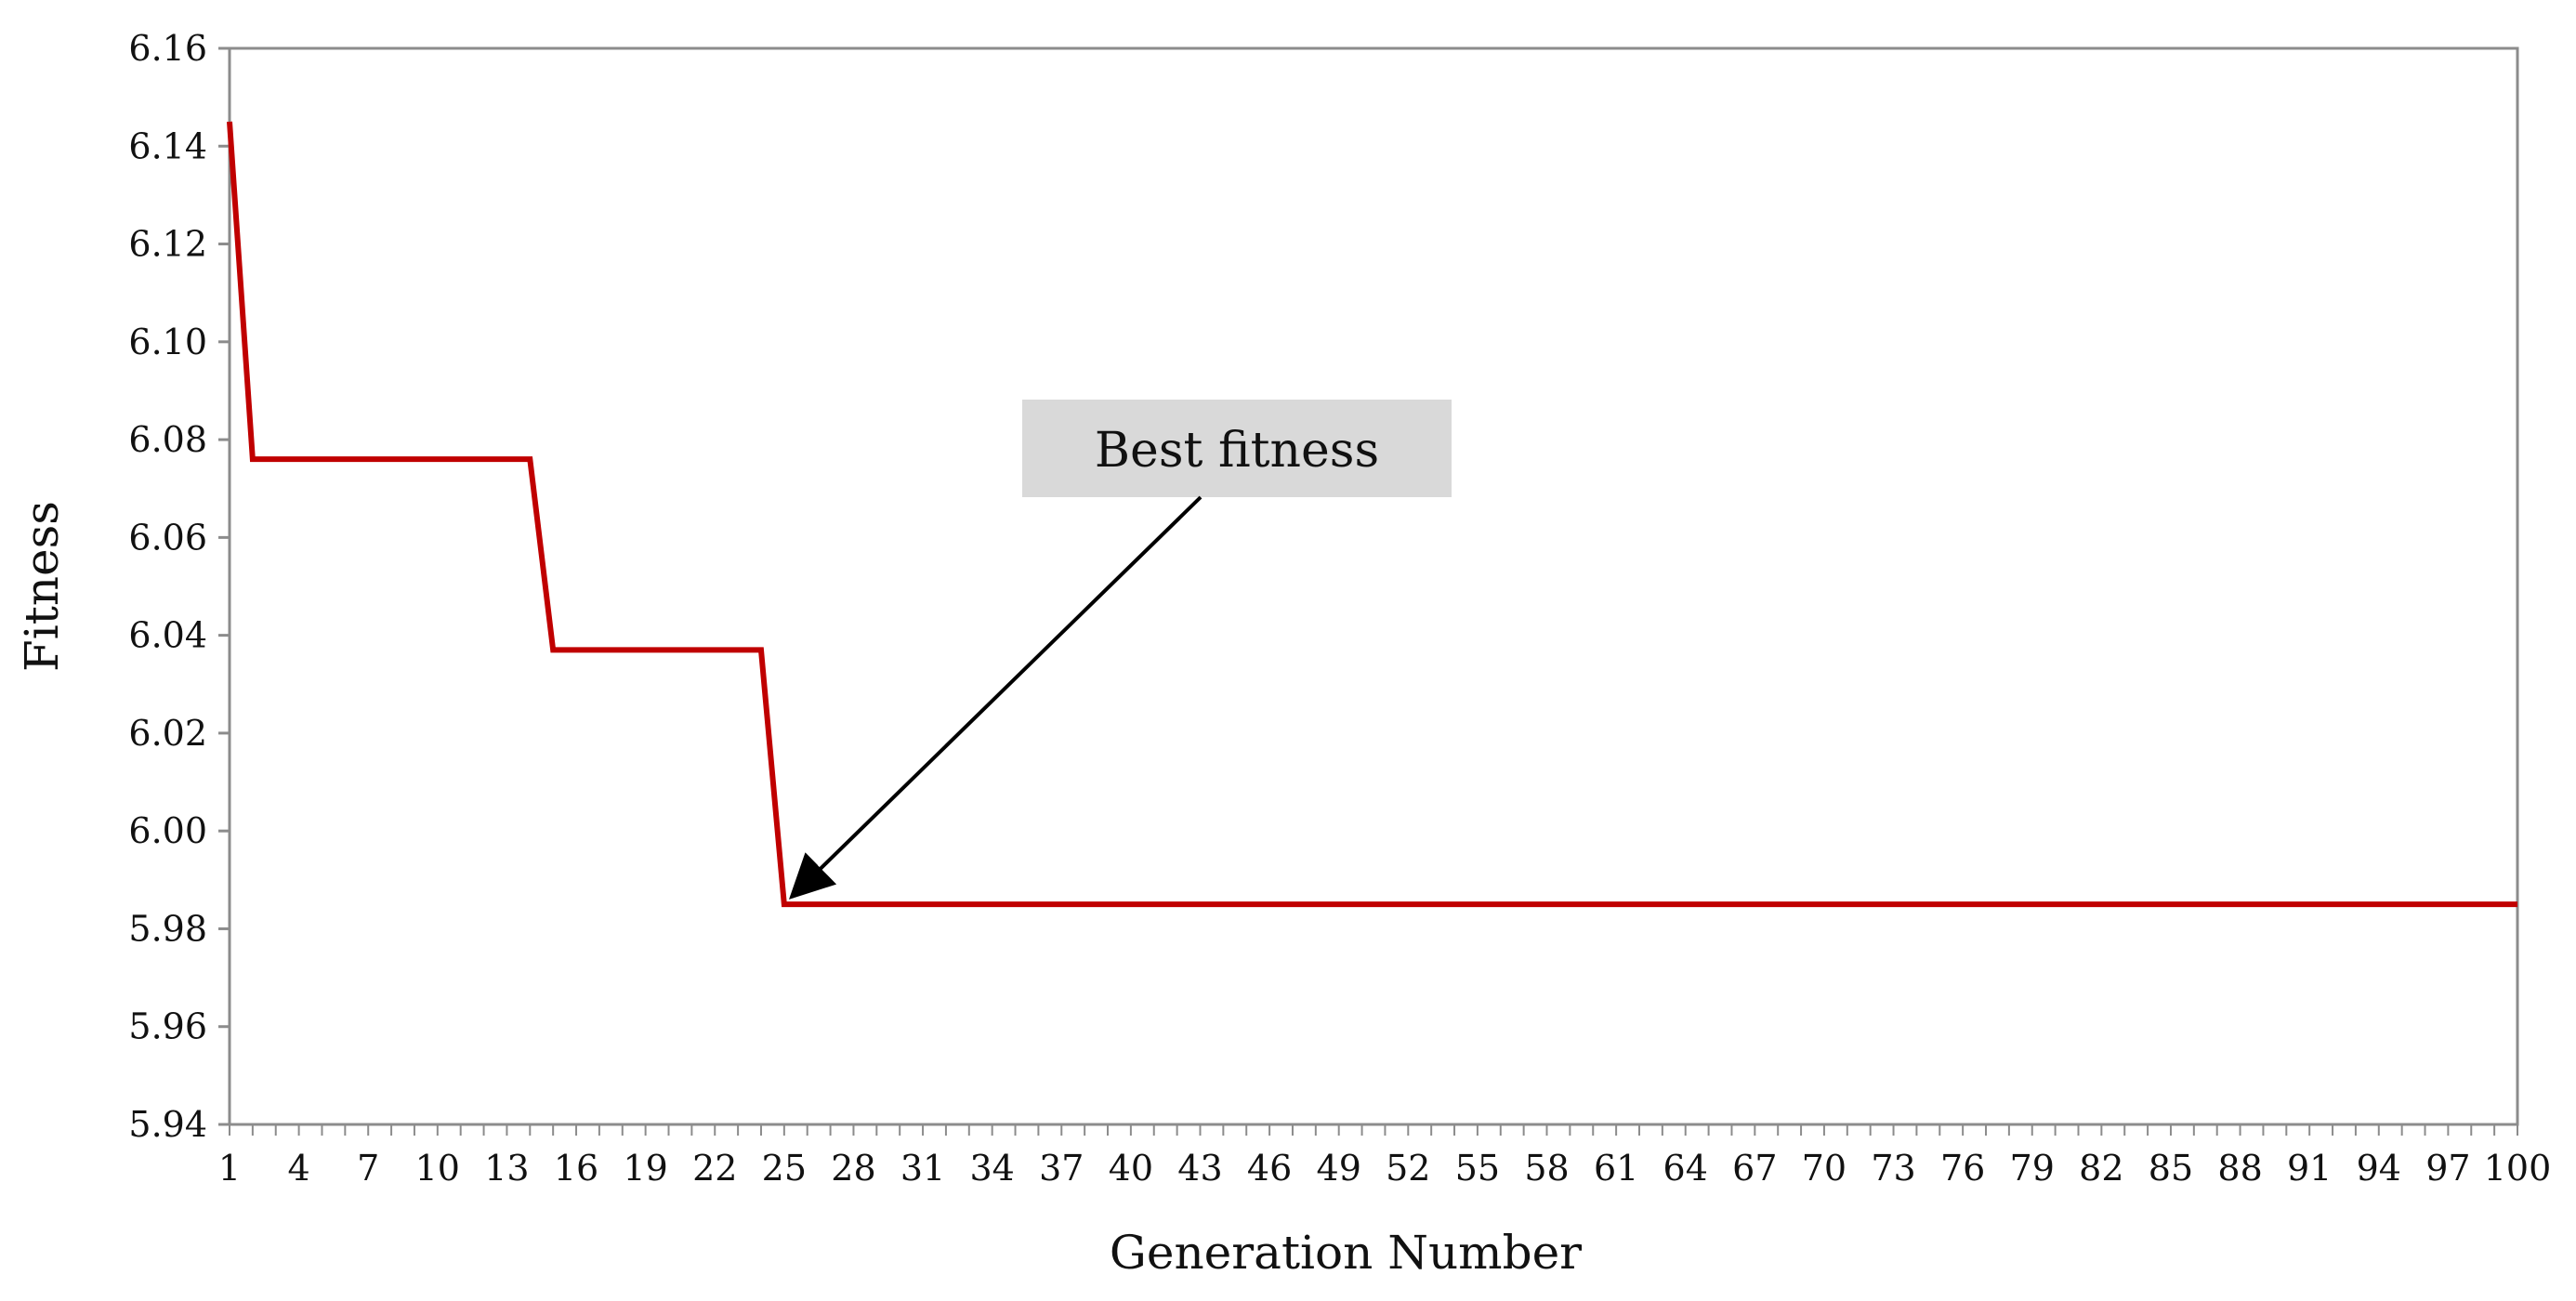 Image resolution: width=2576 pixels, height=1301 pixels. What do you see at coordinates (645, 1168) in the screenshot?
I see `x-tick-label: 19` at bounding box center [645, 1168].